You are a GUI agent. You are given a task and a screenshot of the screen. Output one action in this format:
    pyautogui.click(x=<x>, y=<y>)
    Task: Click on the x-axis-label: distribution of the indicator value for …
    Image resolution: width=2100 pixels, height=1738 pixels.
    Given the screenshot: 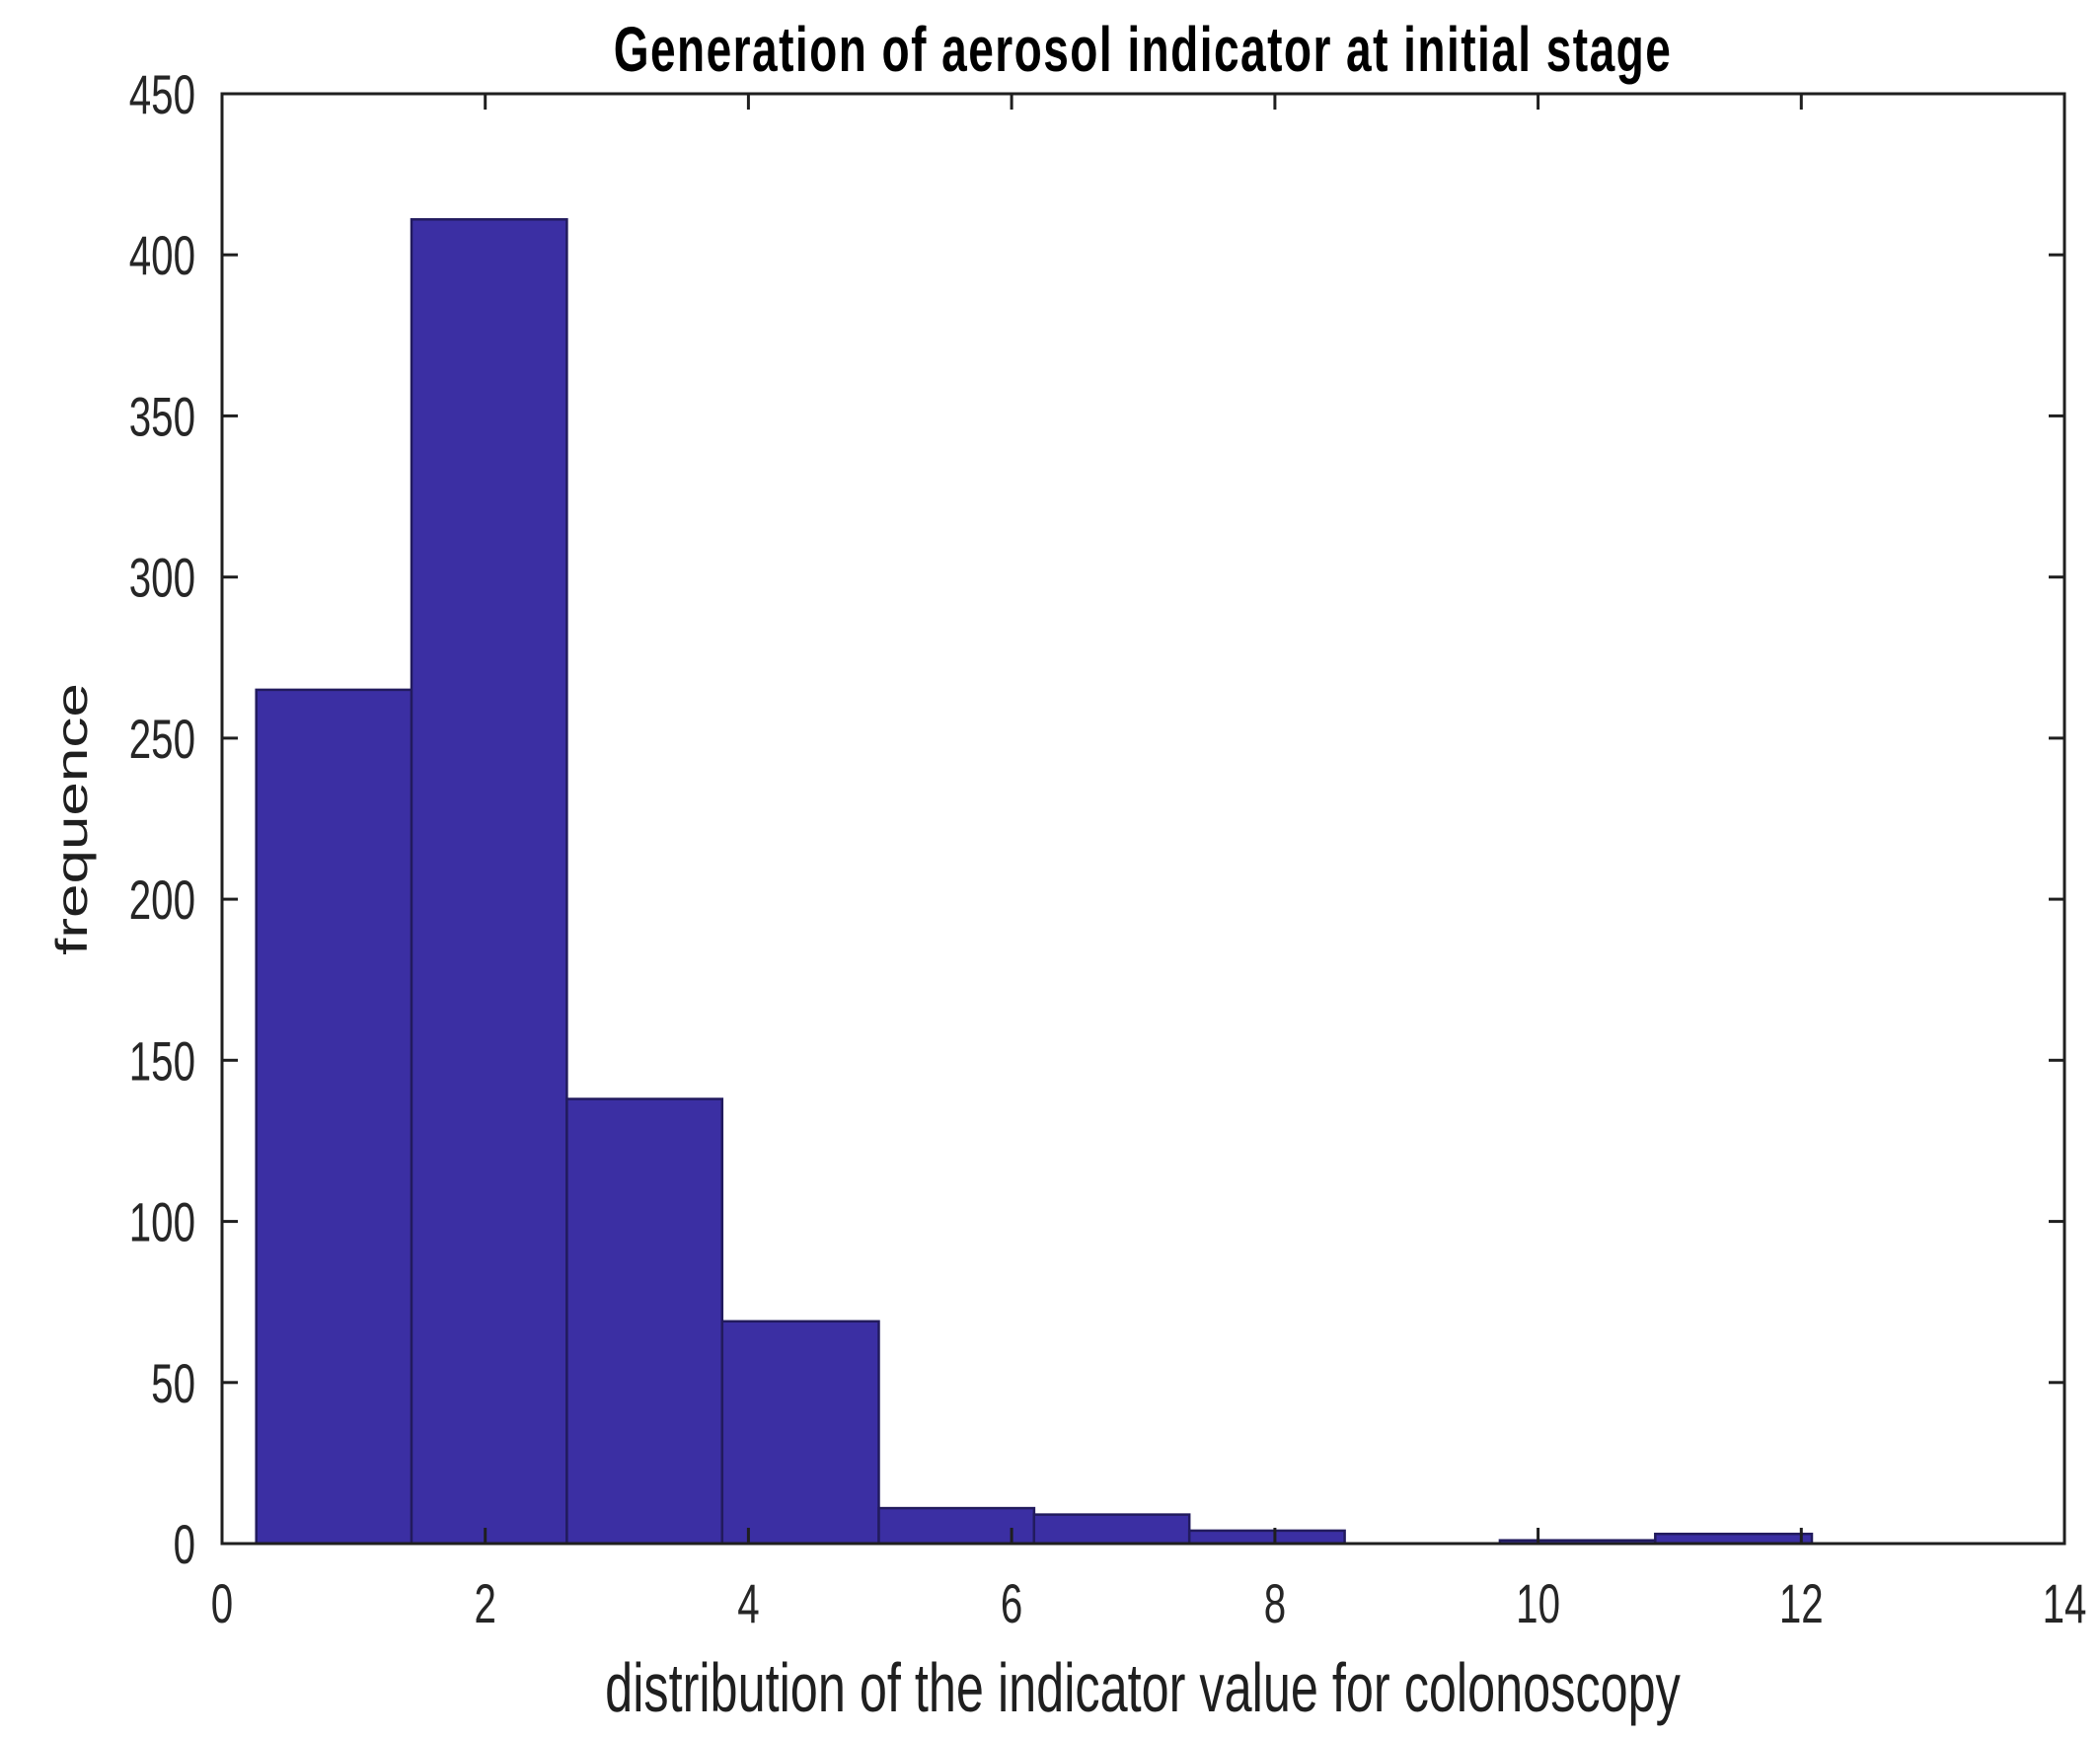 What is the action you would take?
    pyautogui.click(x=1143, y=1687)
    